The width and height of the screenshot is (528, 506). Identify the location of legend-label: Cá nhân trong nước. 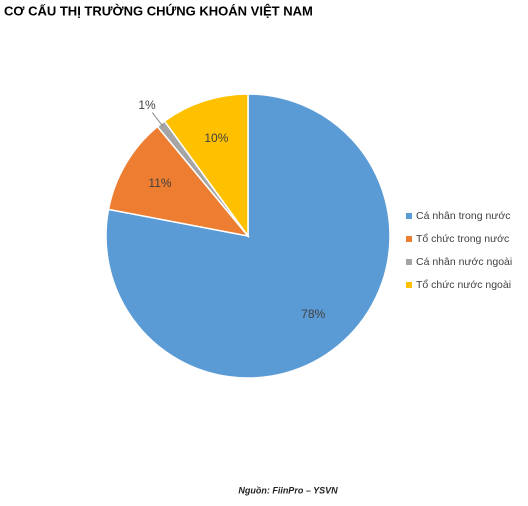
(463, 216).